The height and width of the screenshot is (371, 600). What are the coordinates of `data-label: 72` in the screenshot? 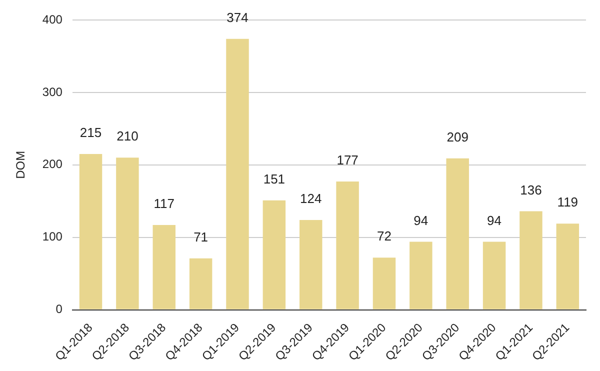 It's located at (384, 236).